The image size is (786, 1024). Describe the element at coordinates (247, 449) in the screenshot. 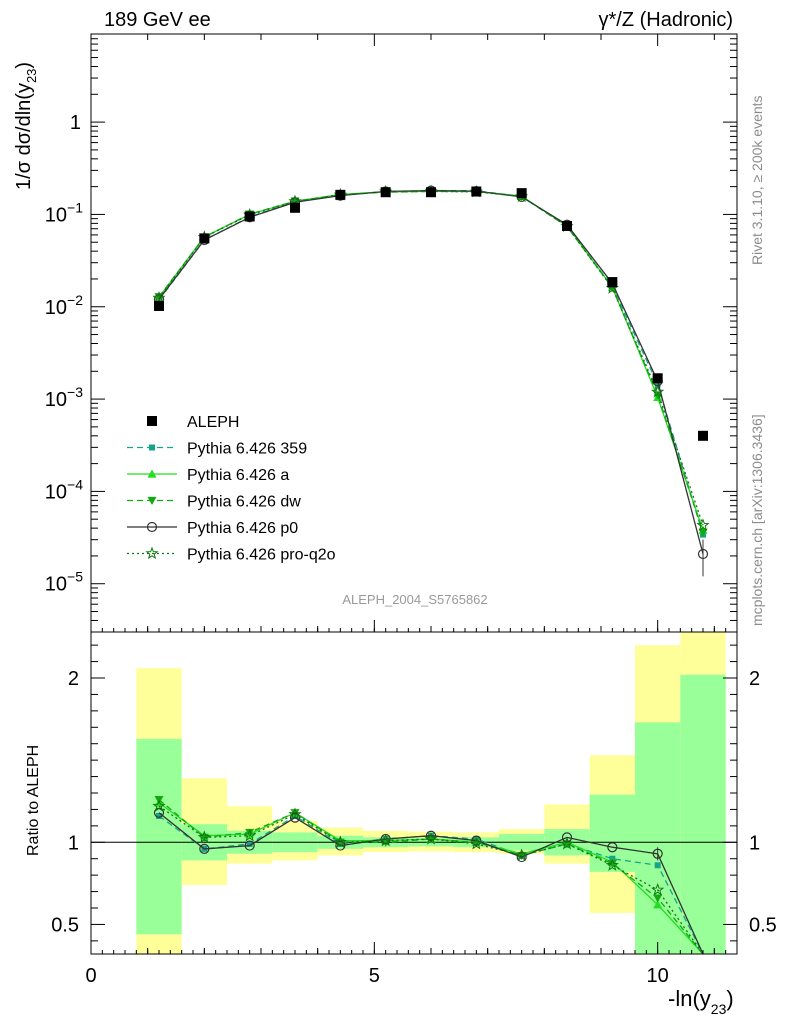

I see `legend-label: Pythia 6.426 359` at that location.